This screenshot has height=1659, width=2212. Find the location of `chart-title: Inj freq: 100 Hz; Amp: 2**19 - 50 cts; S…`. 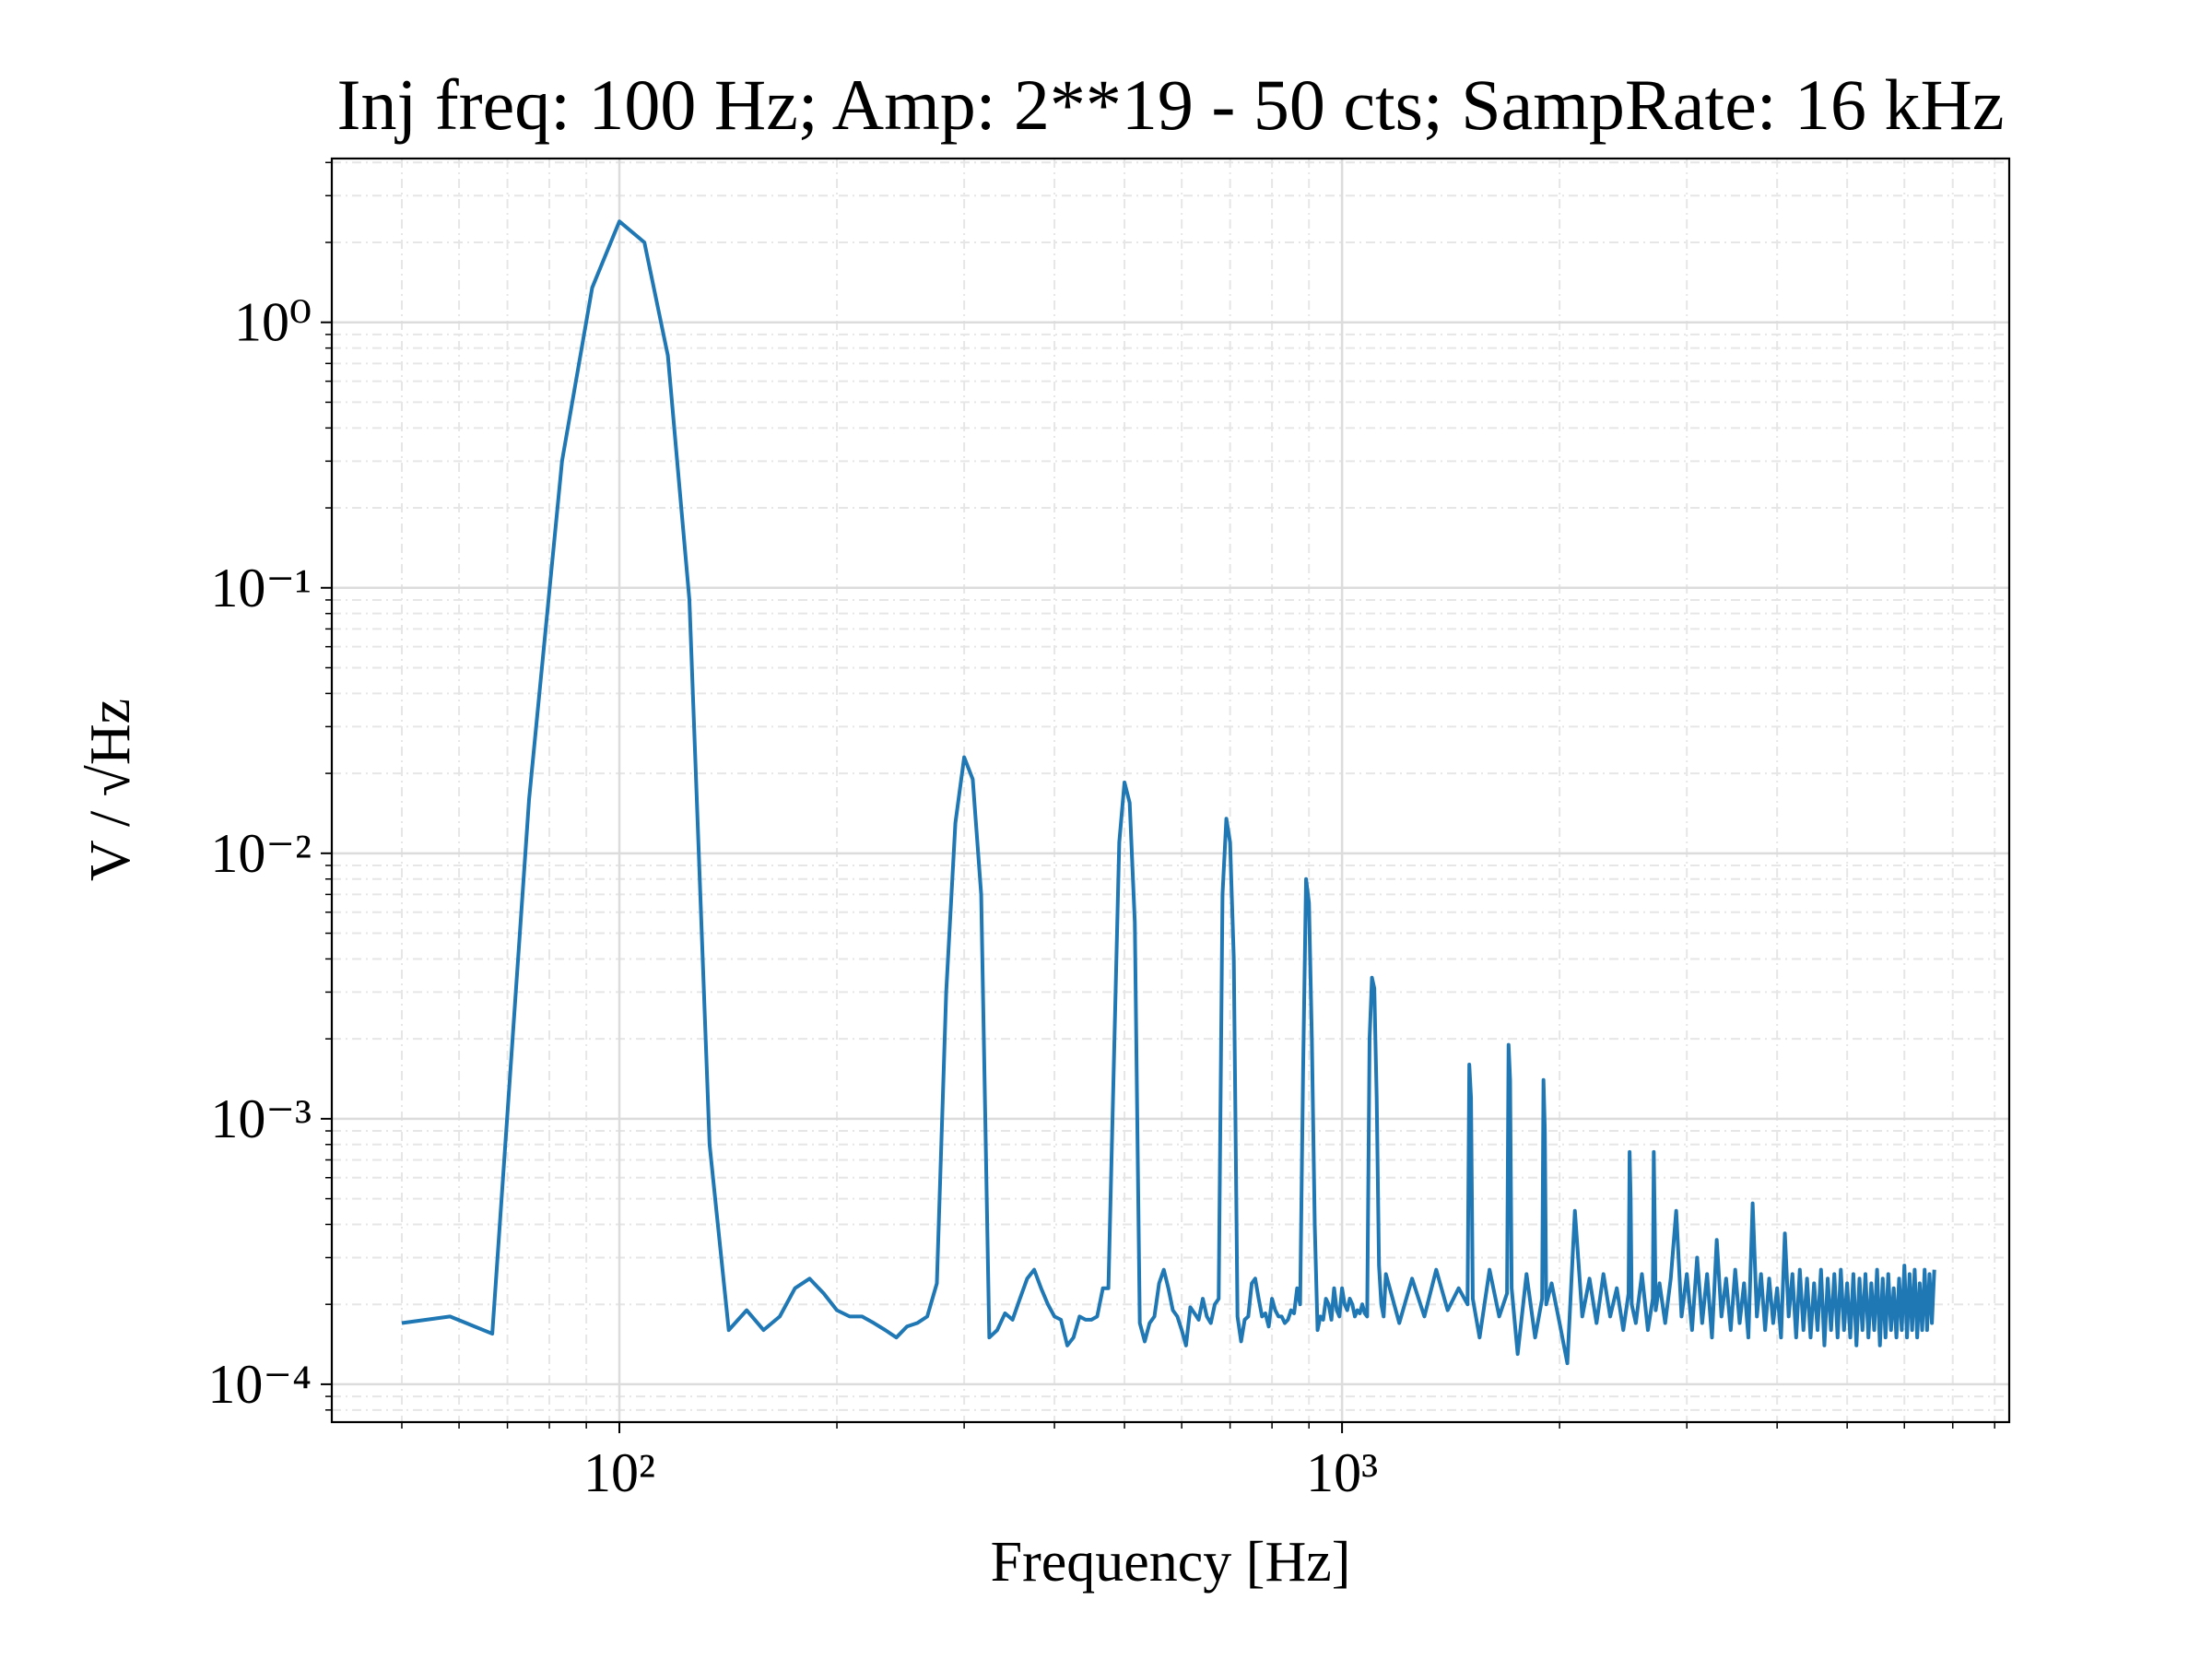

chart-title: Inj freq: 100 Hz; Amp: 2**19 - 50 cts; S… is located at coordinates (1171, 105).